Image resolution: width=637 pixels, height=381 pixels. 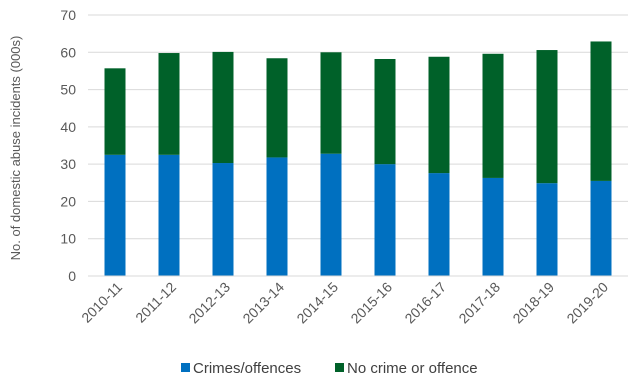 I want to click on x-tick-label-2017-18: 2017-18, so click(x=479, y=303).